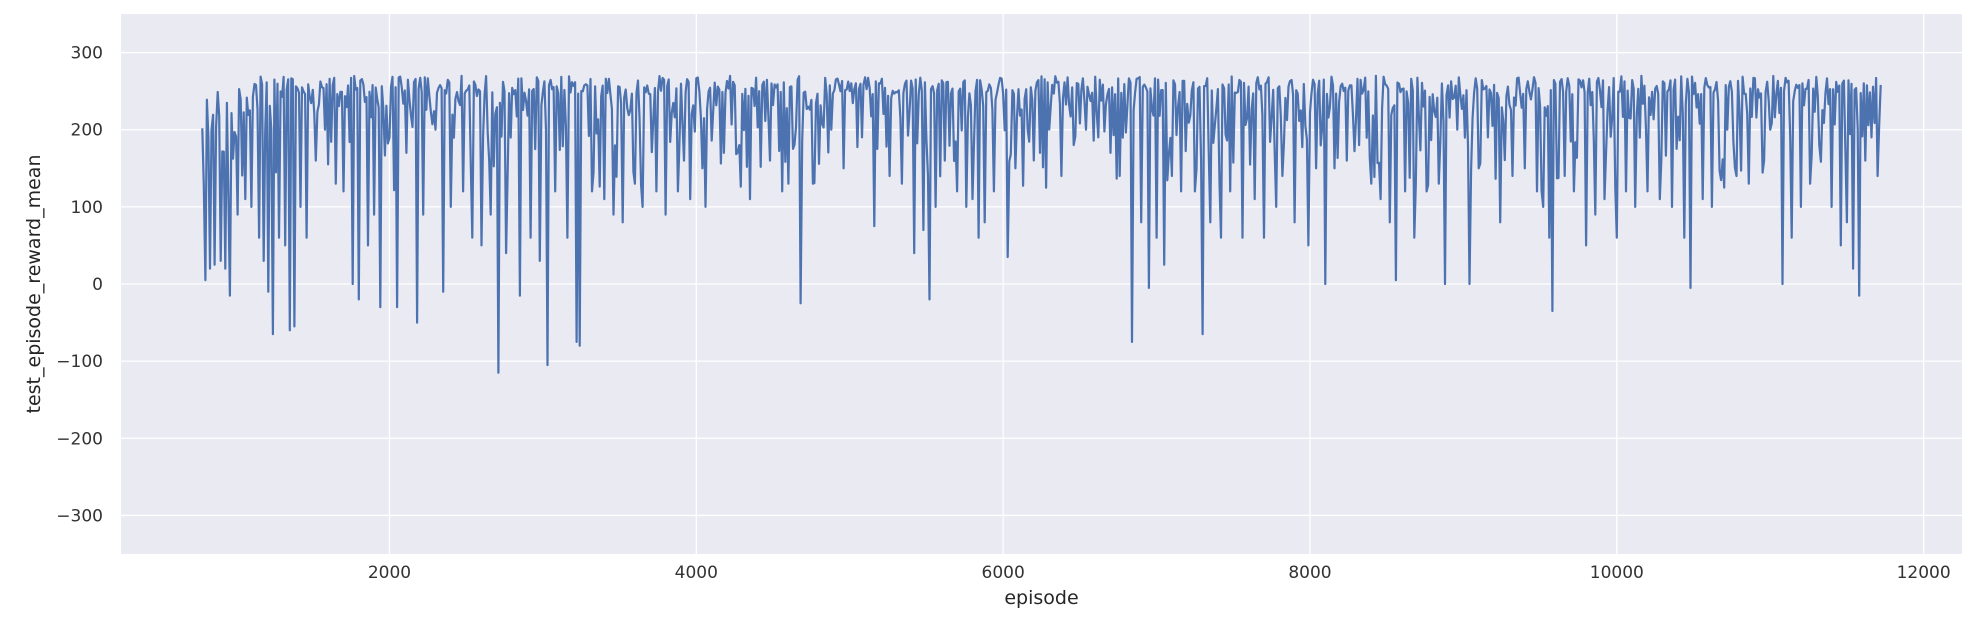 Image resolution: width=1988 pixels, height=630 pixels. Describe the element at coordinates (696, 573) in the screenshot. I see `x-tick-label: 4000` at that location.